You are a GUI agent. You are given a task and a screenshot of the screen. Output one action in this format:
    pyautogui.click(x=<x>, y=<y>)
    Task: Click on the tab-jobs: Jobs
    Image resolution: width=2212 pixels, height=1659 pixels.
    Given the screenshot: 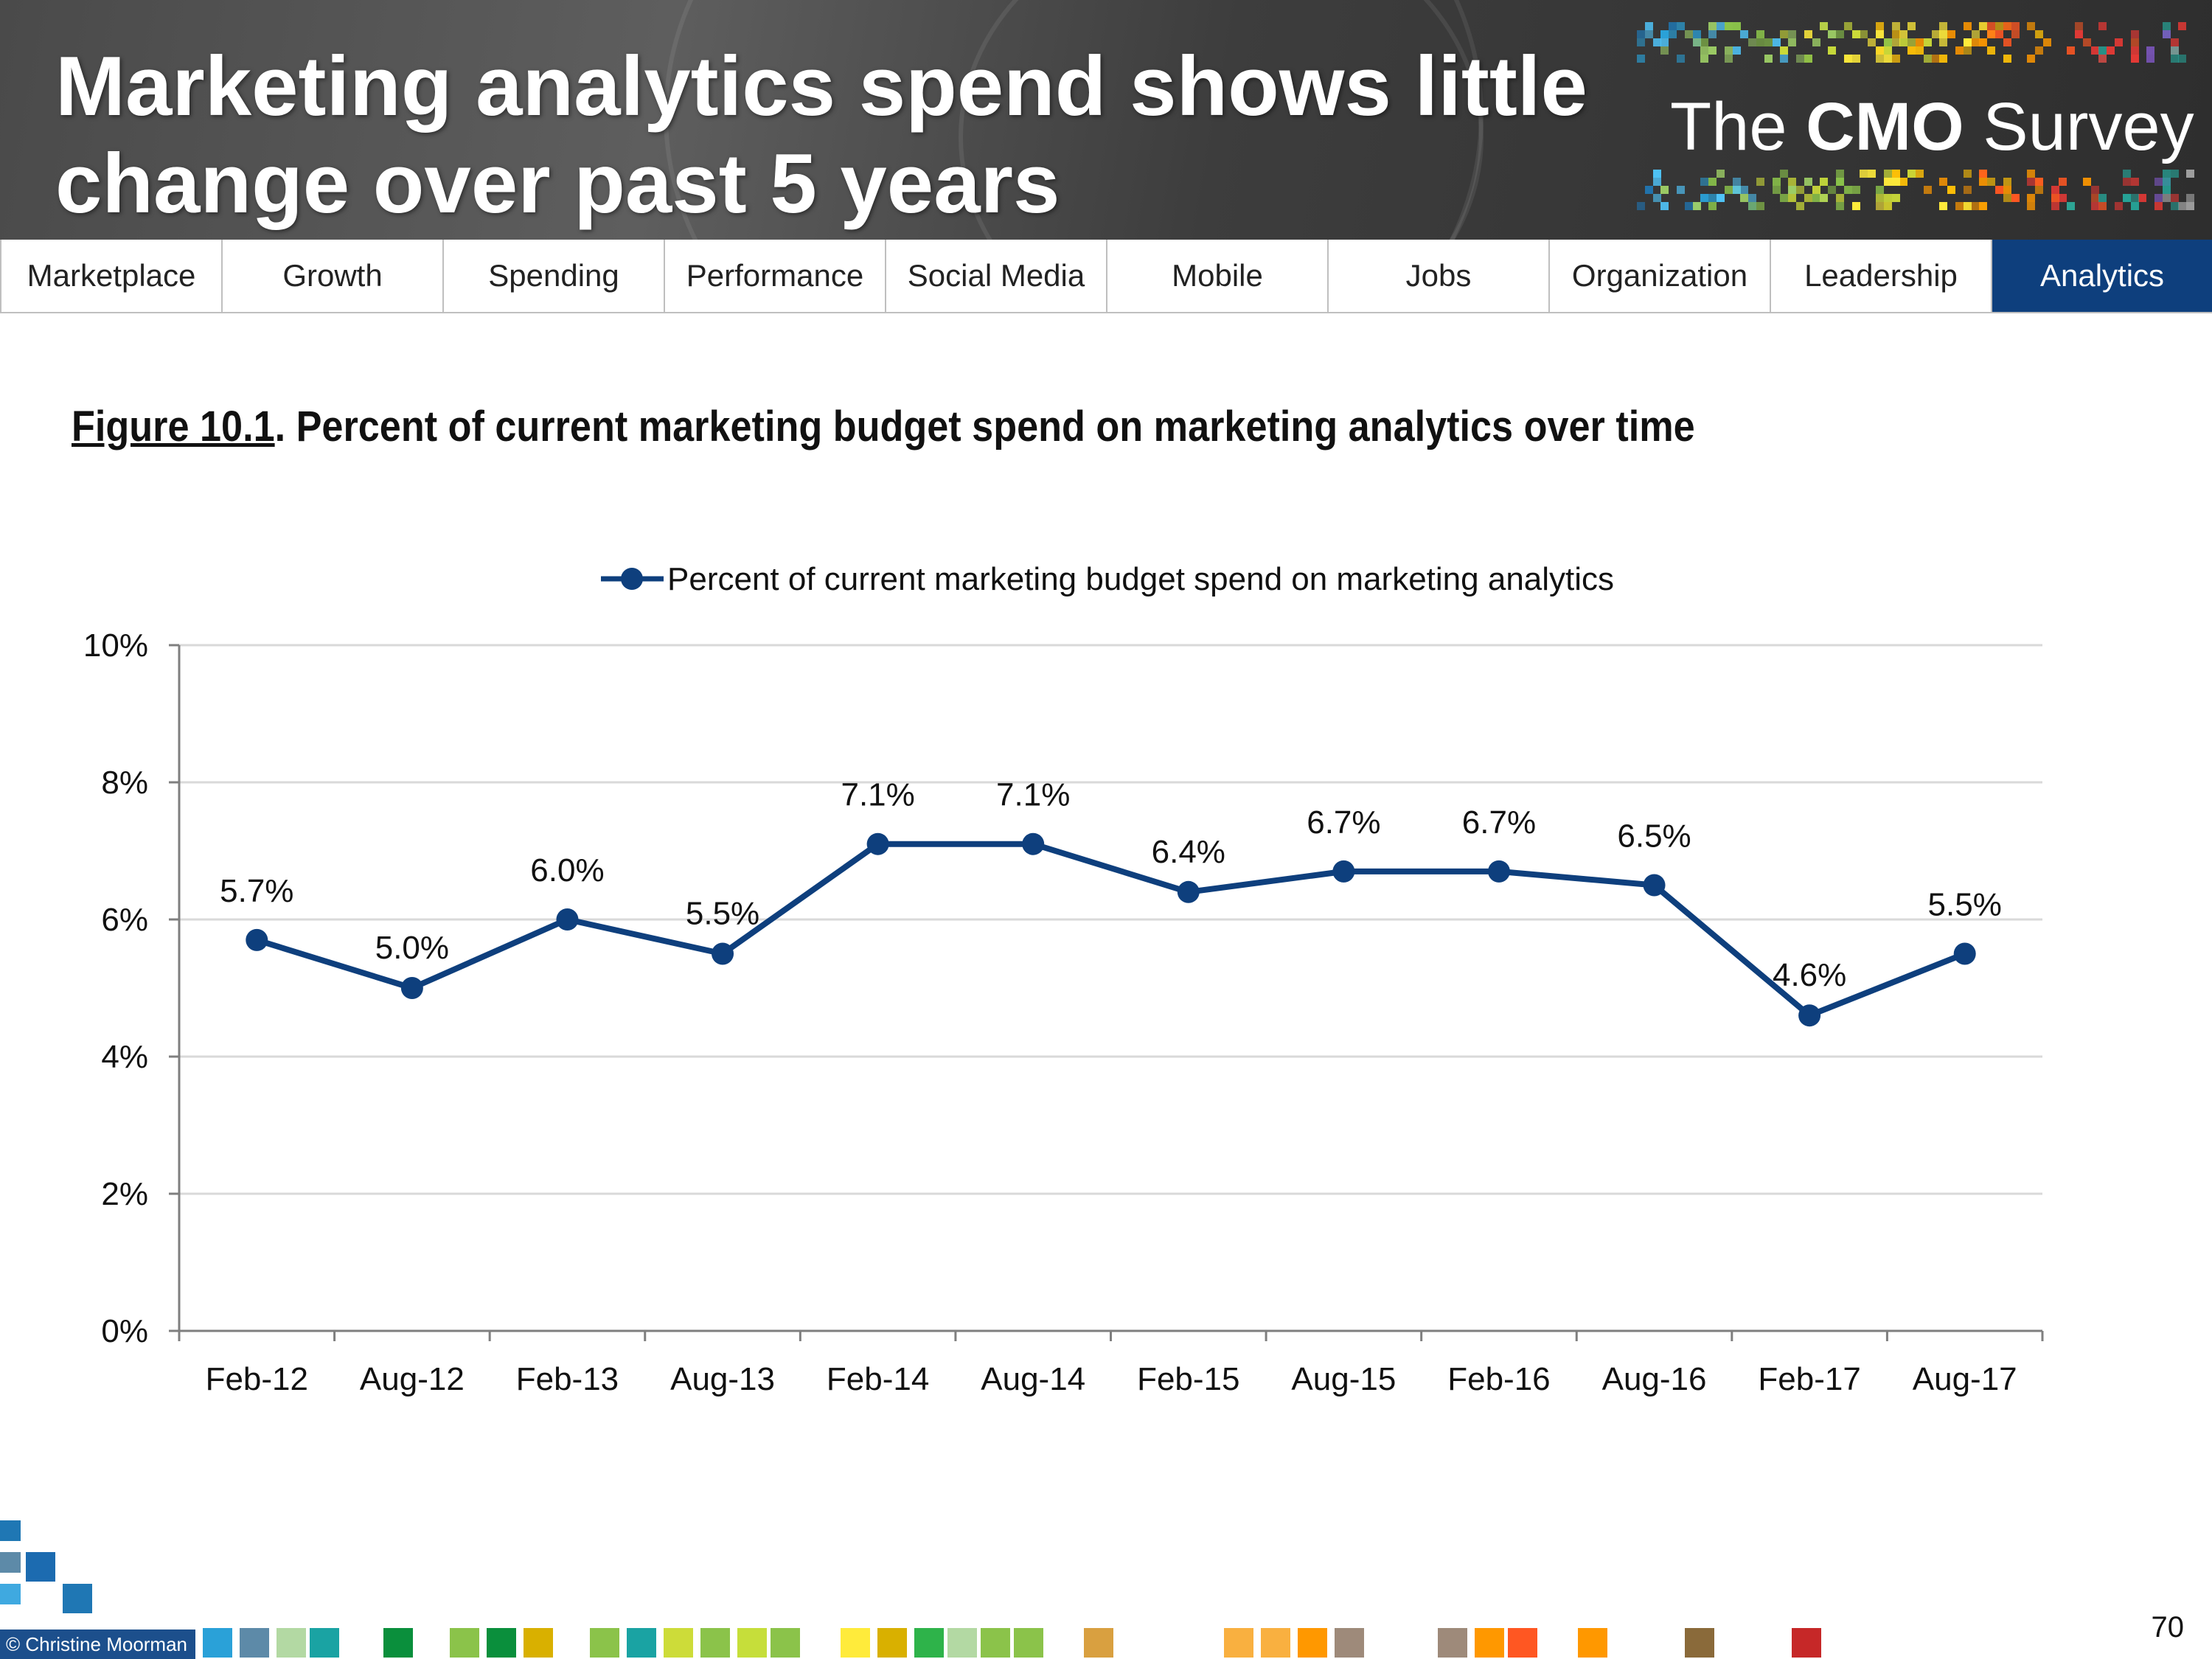 What is the action you would take?
    pyautogui.click(x=1439, y=276)
    